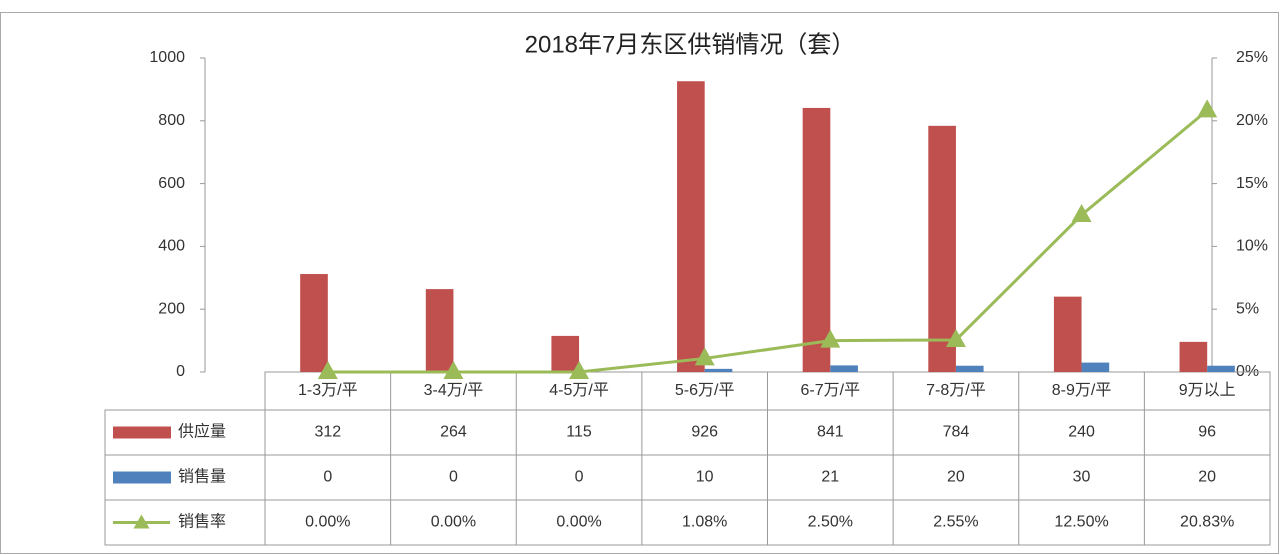  What do you see at coordinates (690, 44) in the screenshot?
I see `chart-title: 2018年7月东区供销情况（套）` at bounding box center [690, 44].